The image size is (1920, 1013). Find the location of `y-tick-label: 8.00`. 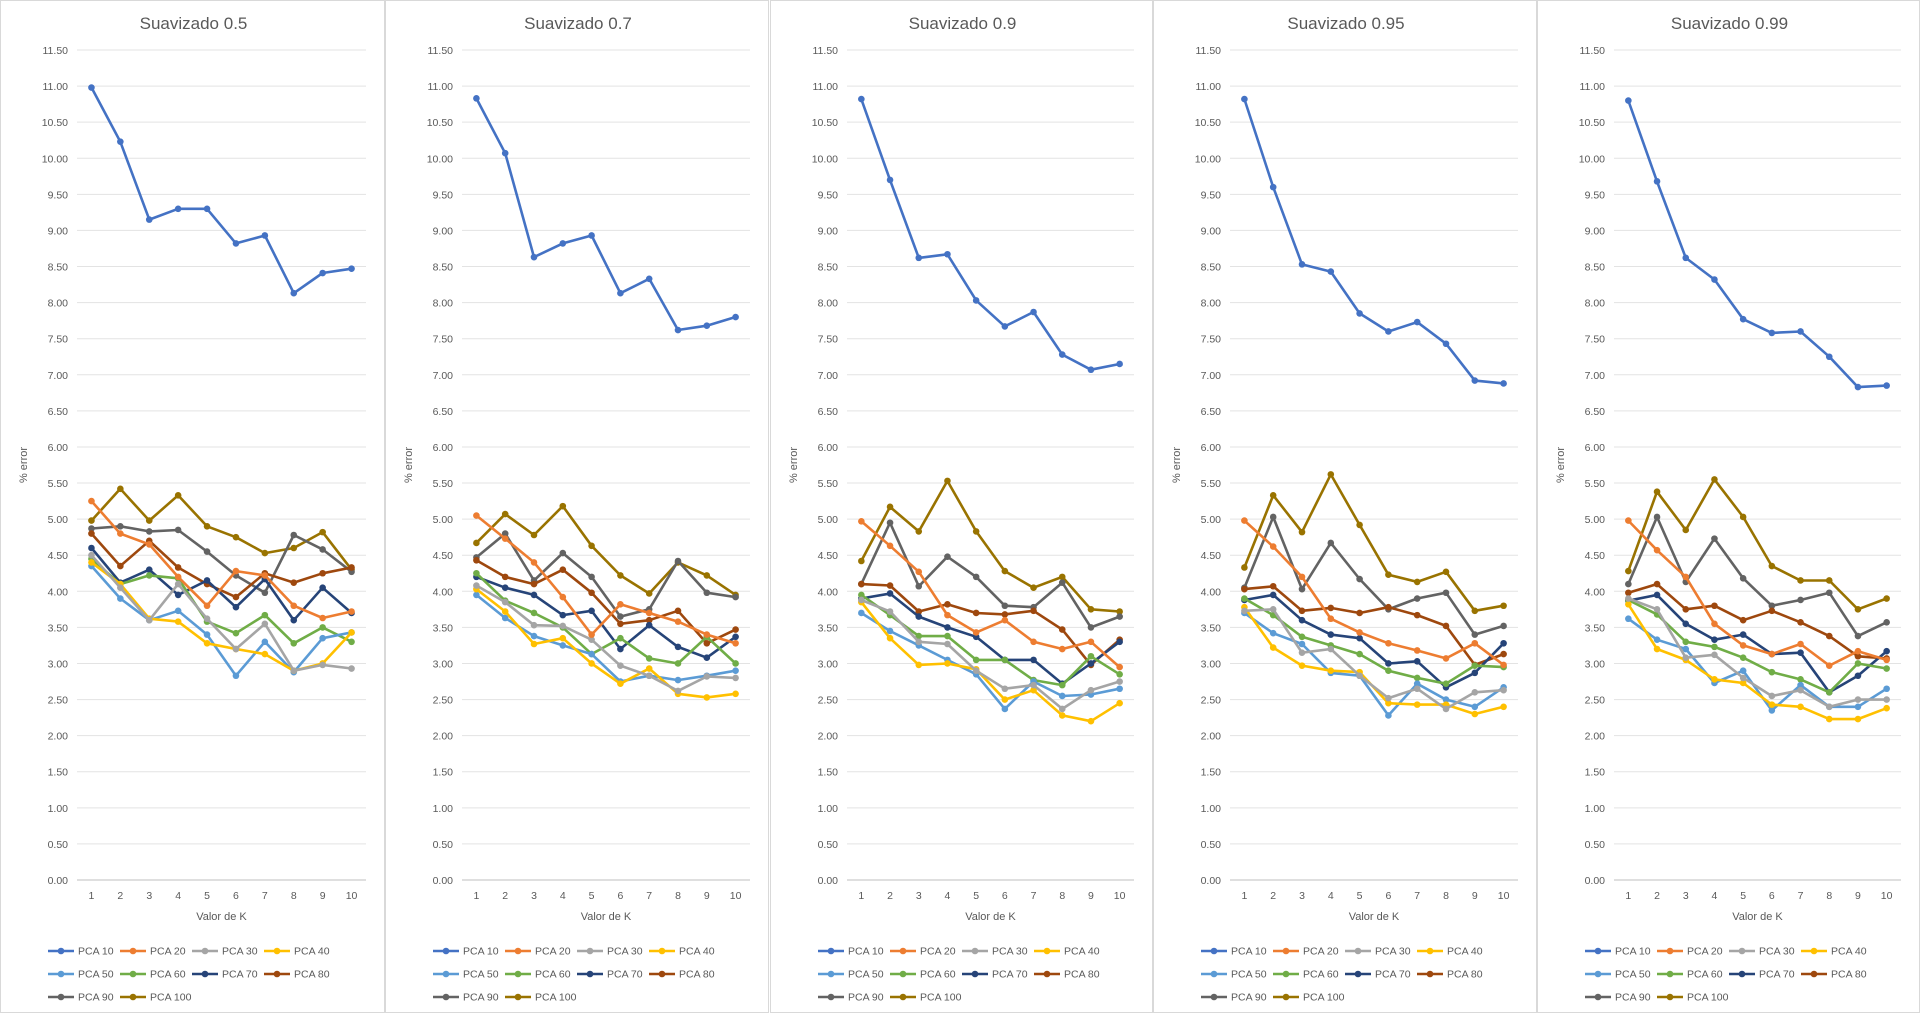

y-tick-label: 8.00 is located at coordinates (1211, 304).